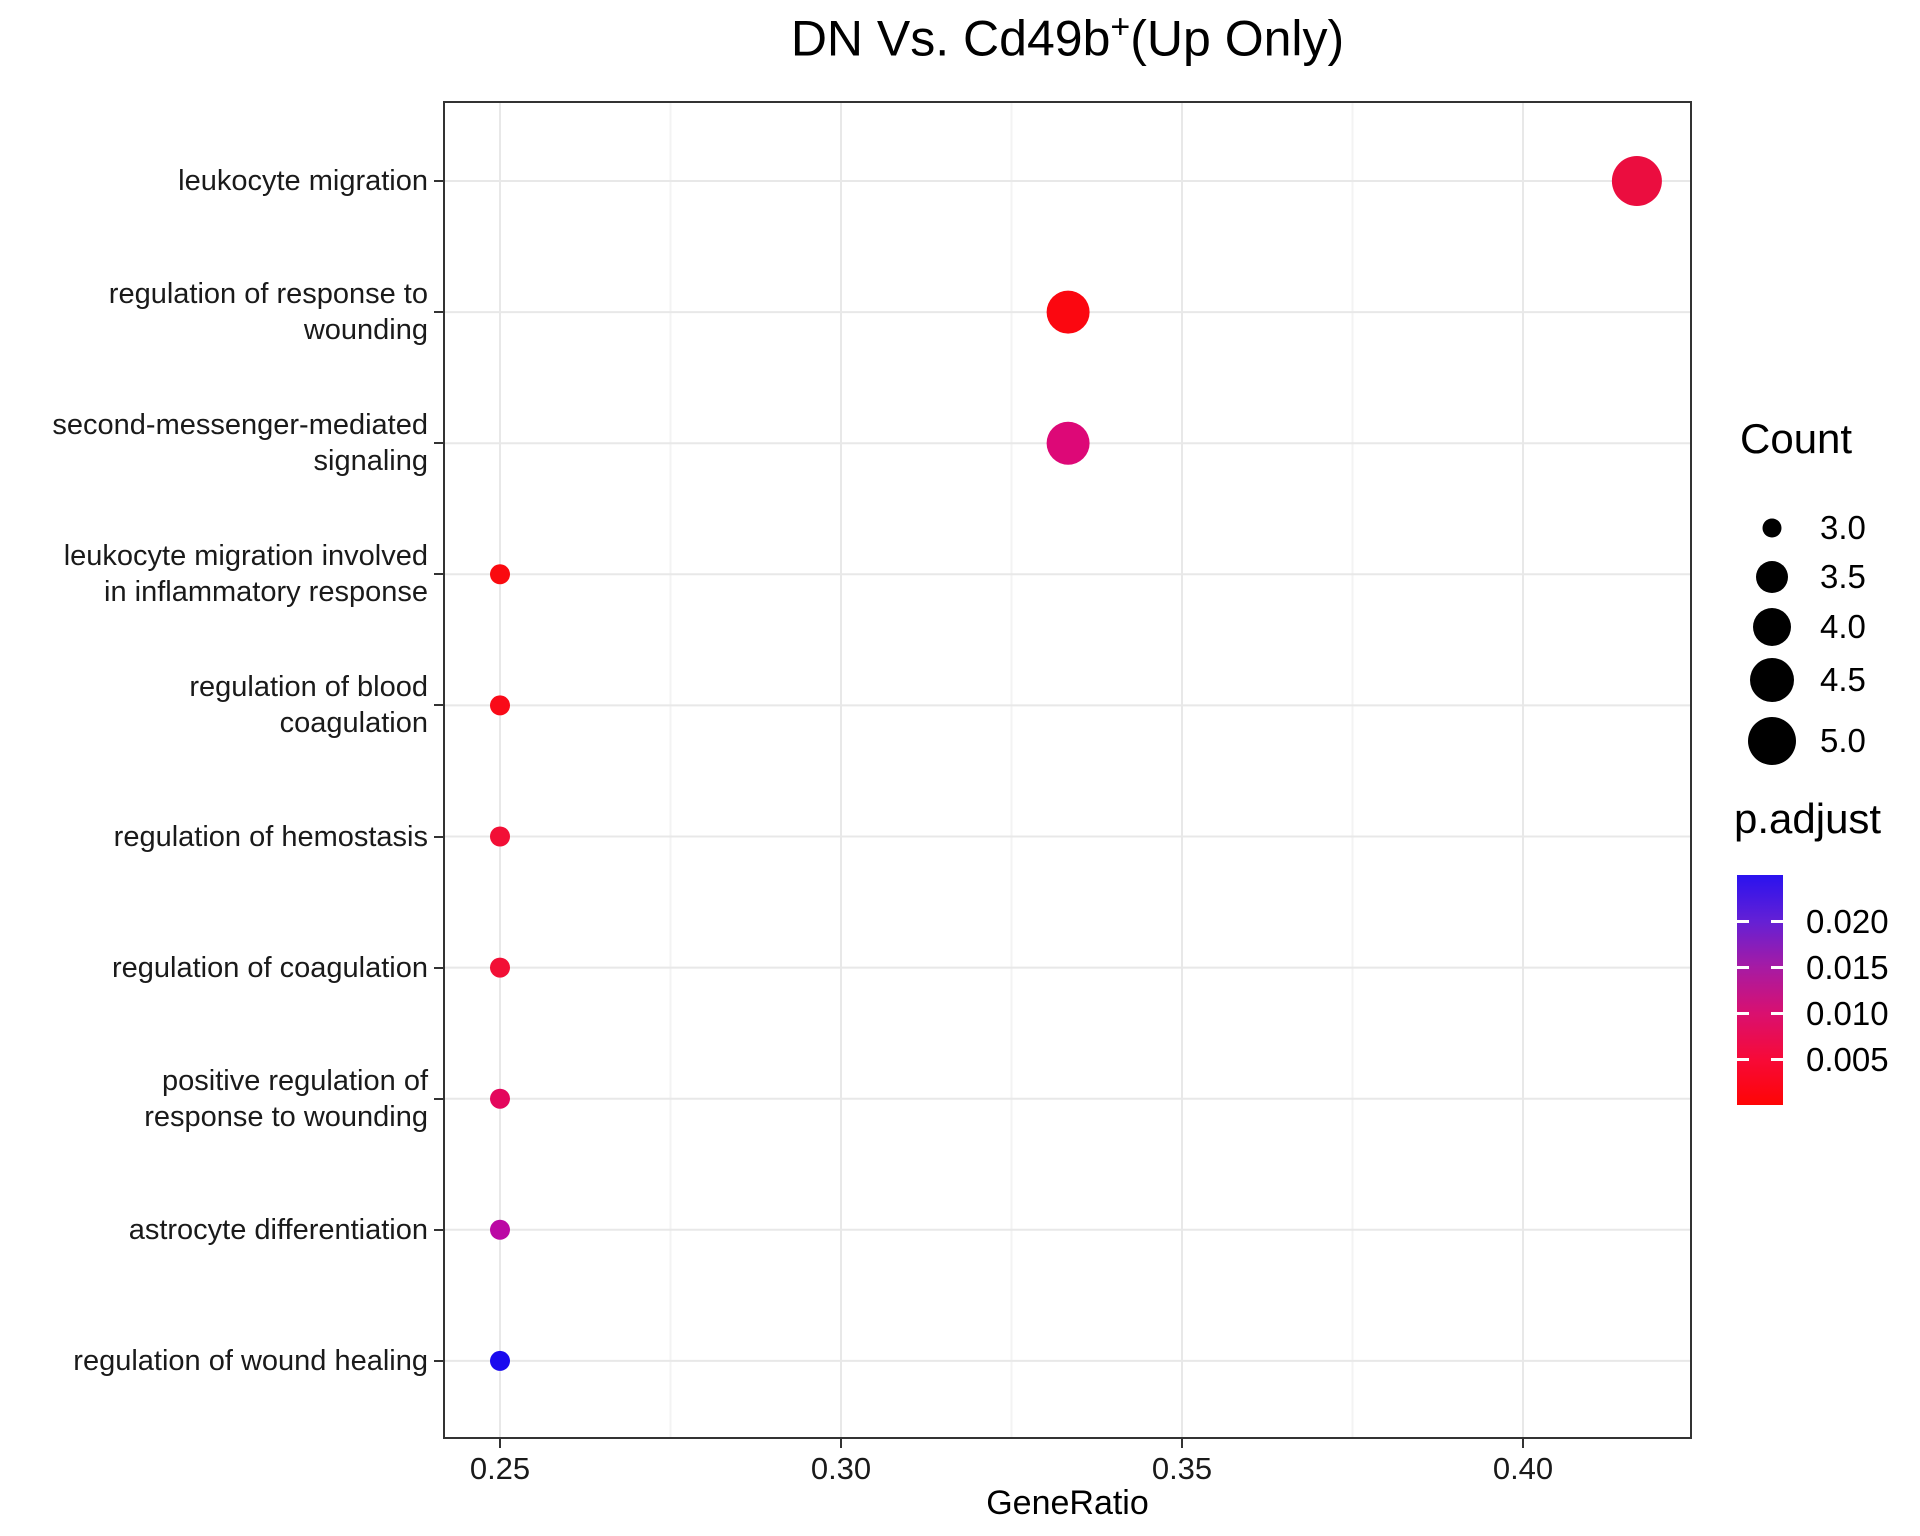 This screenshot has height=1536, width=1920. I want to click on y-axis-category-label: leukocyte migration, so click(303, 181).